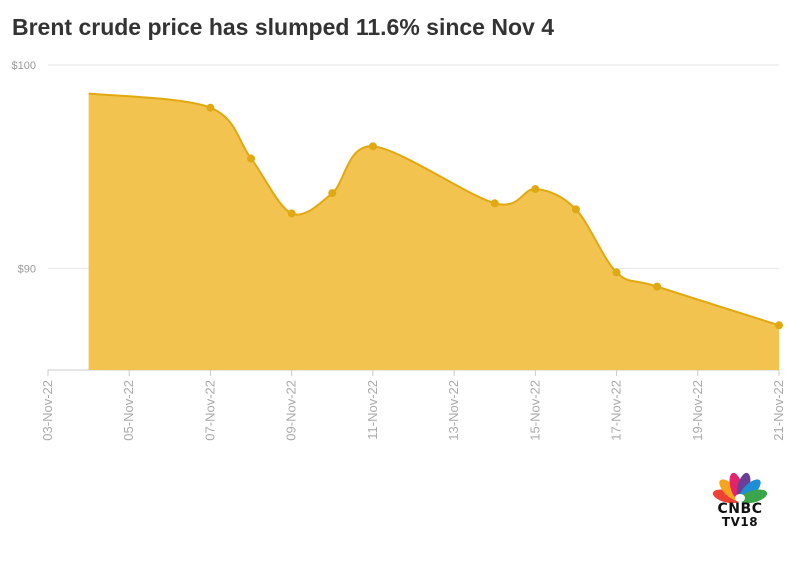 Image resolution: width=796 pixels, height=575 pixels. What do you see at coordinates (27, 269) in the screenshot?
I see `y-tick-label: $90` at bounding box center [27, 269].